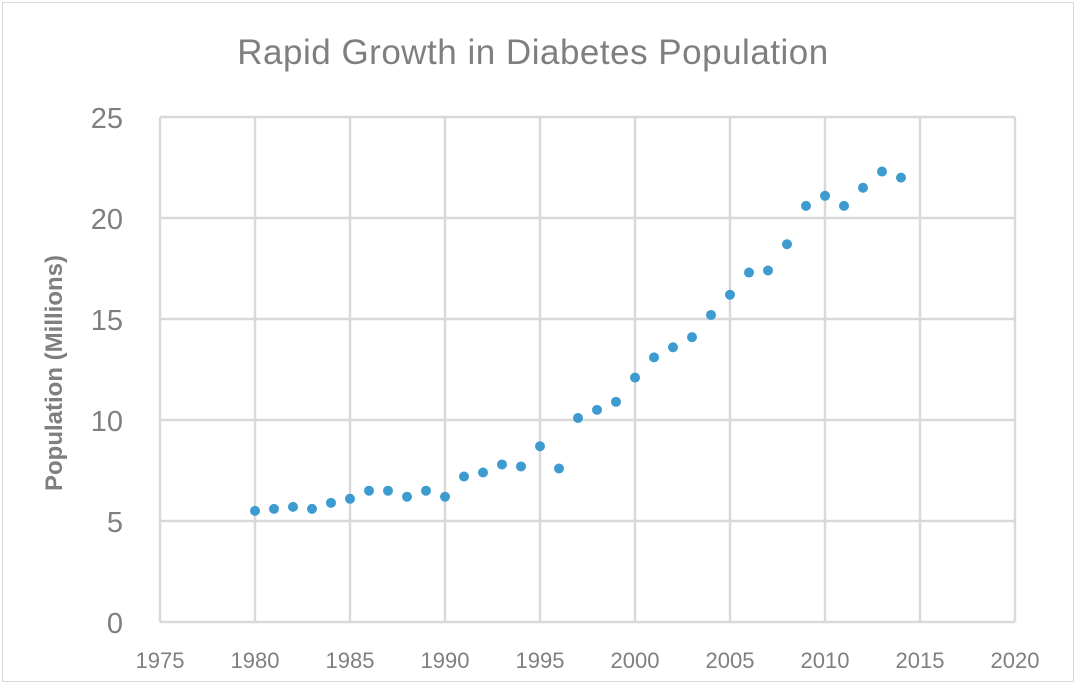 This screenshot has width=1078, height=686. What do you see at coordinates (616, 401) in the screenshot?
I see `data-point-1999` at bounding box center [616, 401].